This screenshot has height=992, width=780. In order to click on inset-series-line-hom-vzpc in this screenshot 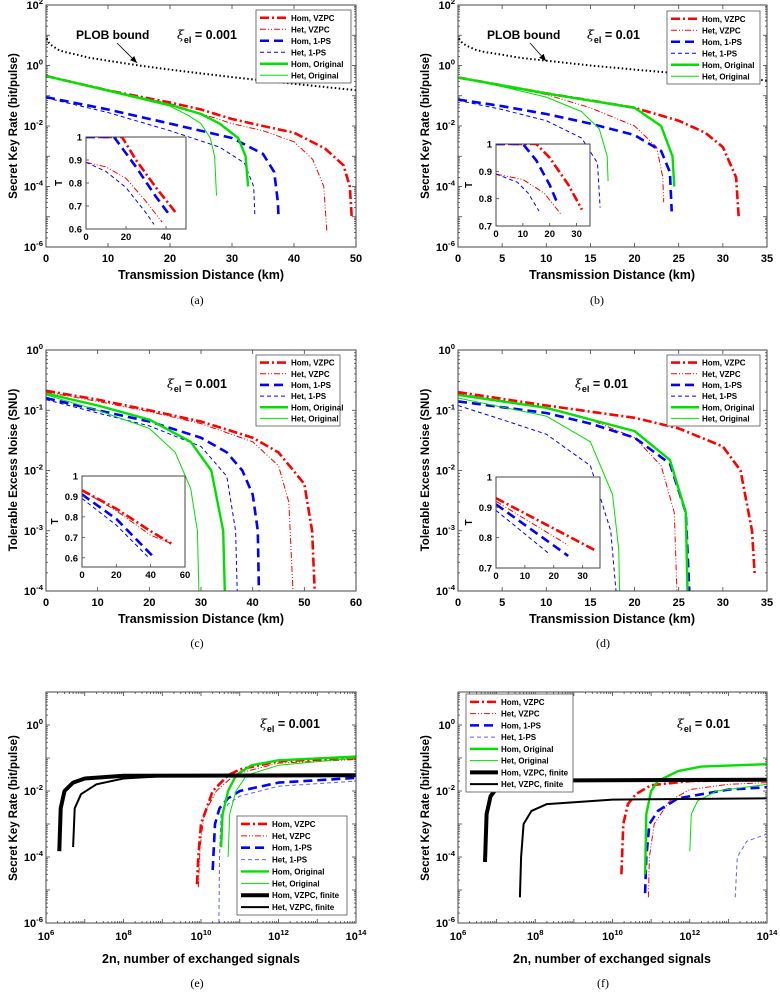, I will do `click(540, 177)`.